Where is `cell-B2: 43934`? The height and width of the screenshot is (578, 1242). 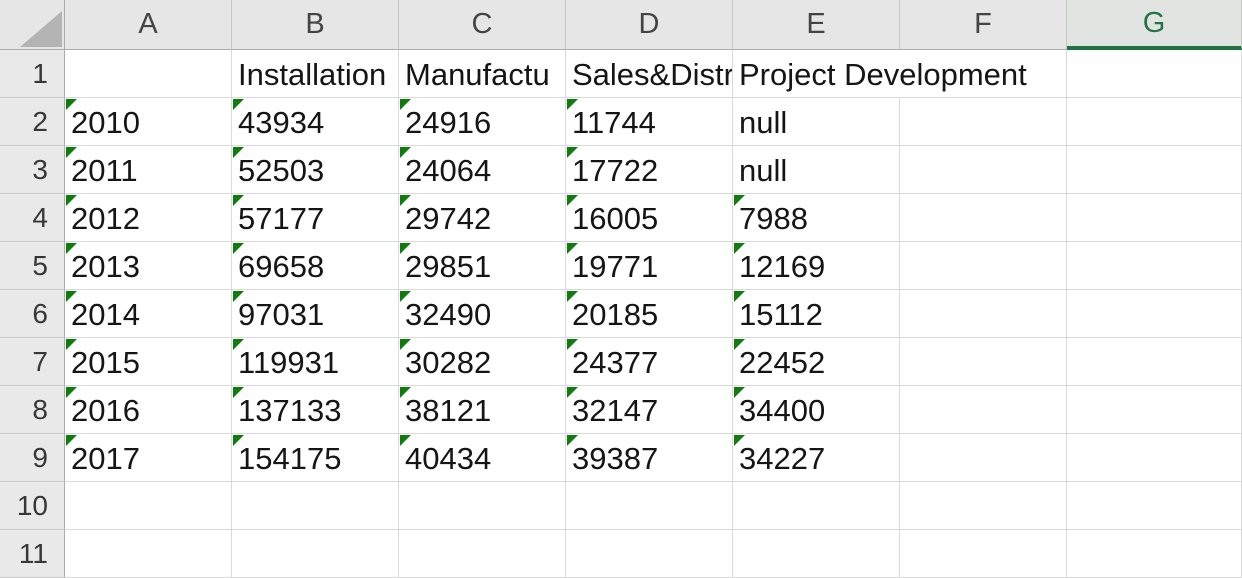
cell-B2: 43934 is located at coordinates (315, 122).